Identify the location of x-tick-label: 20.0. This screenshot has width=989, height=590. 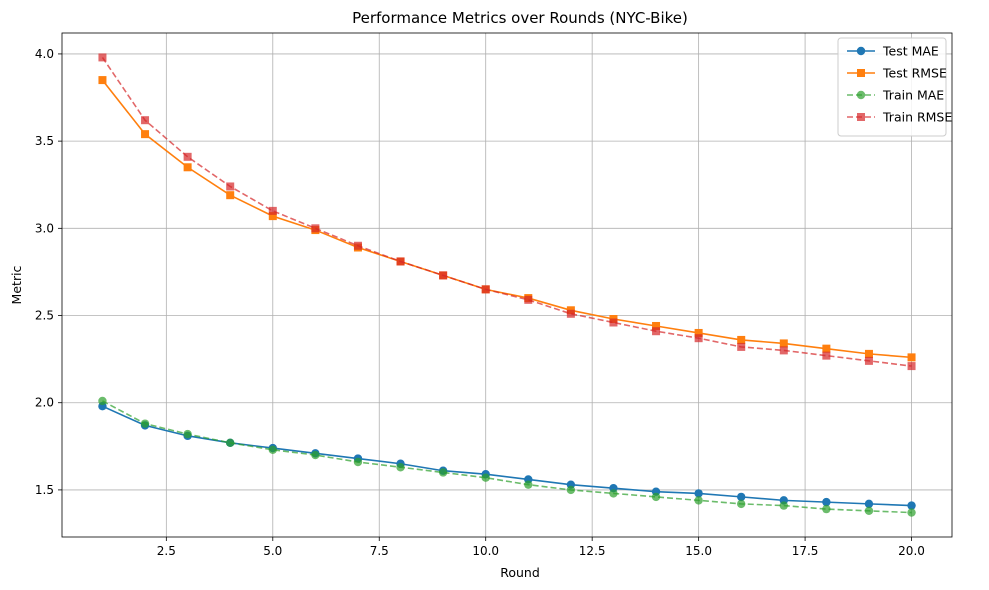
(911, 551).